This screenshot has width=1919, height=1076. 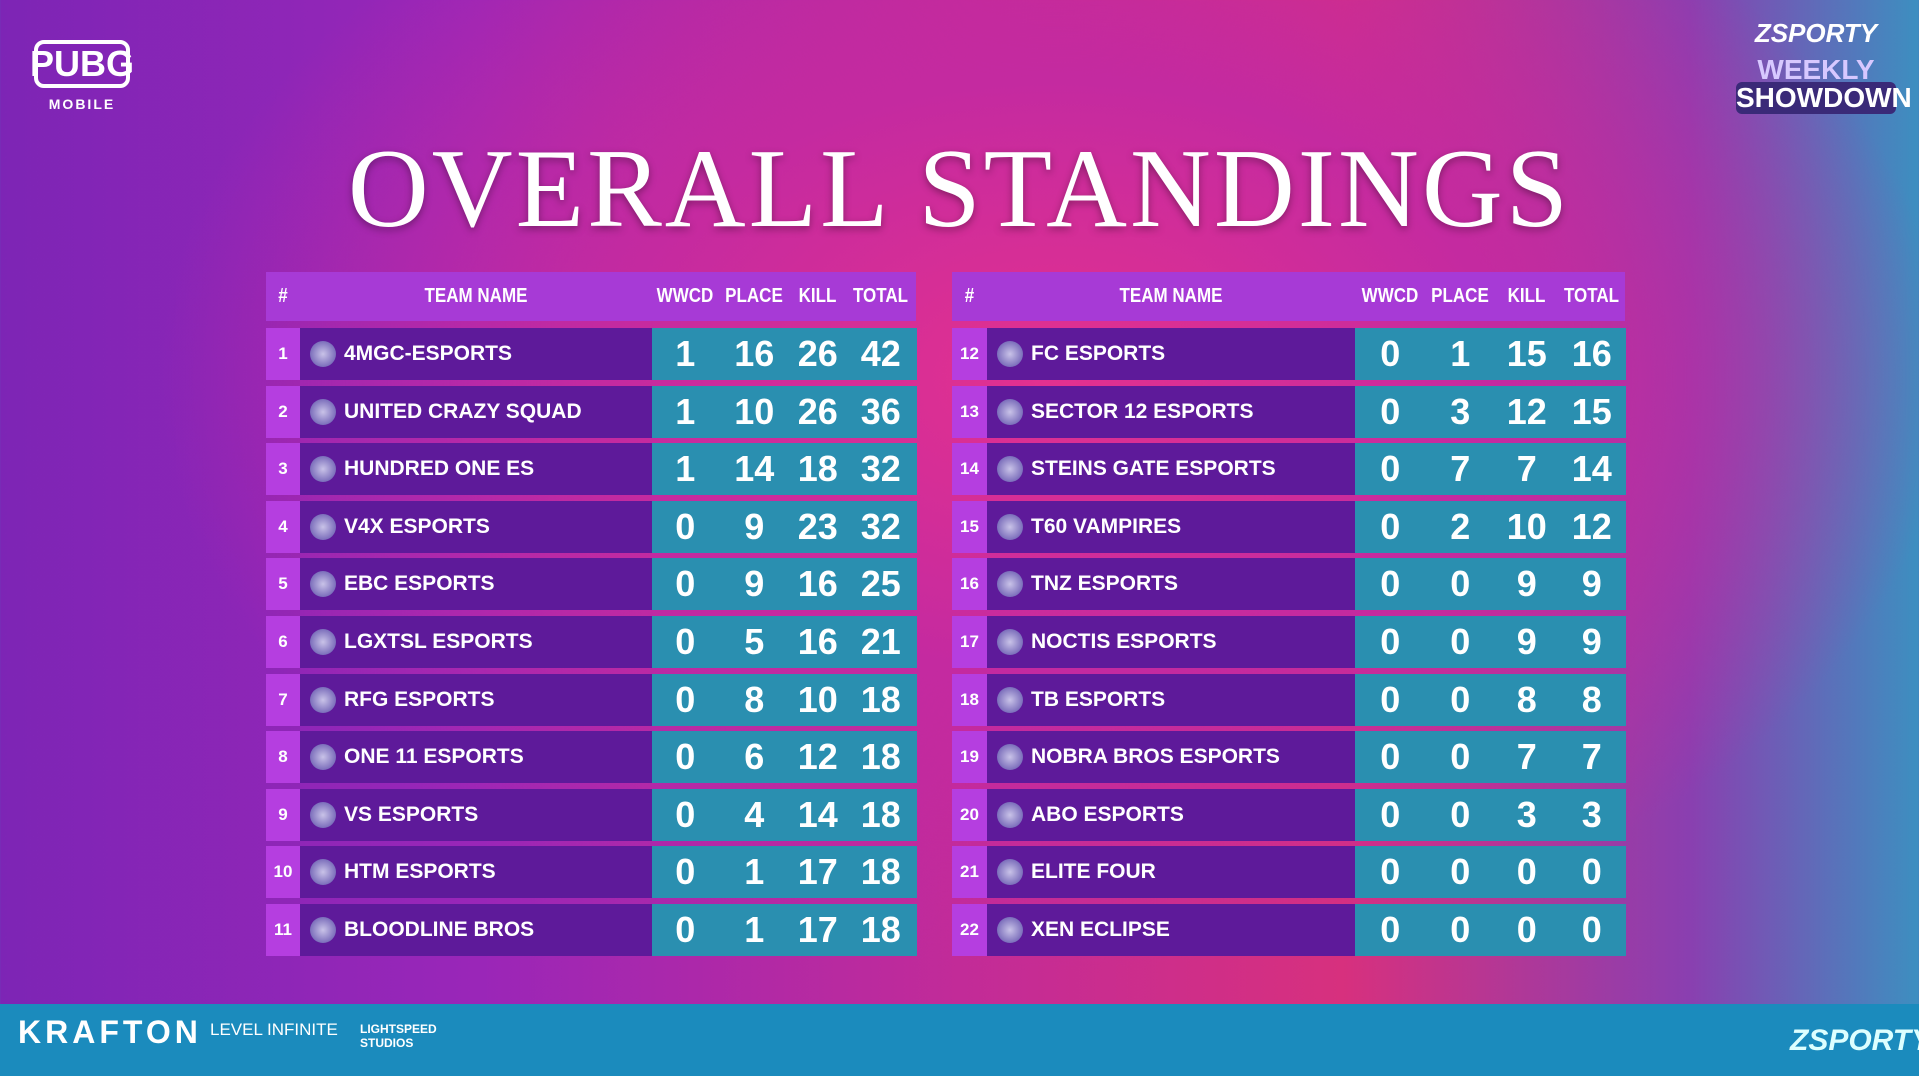 I want to click on rank: 13, so click(x=969, y=411).